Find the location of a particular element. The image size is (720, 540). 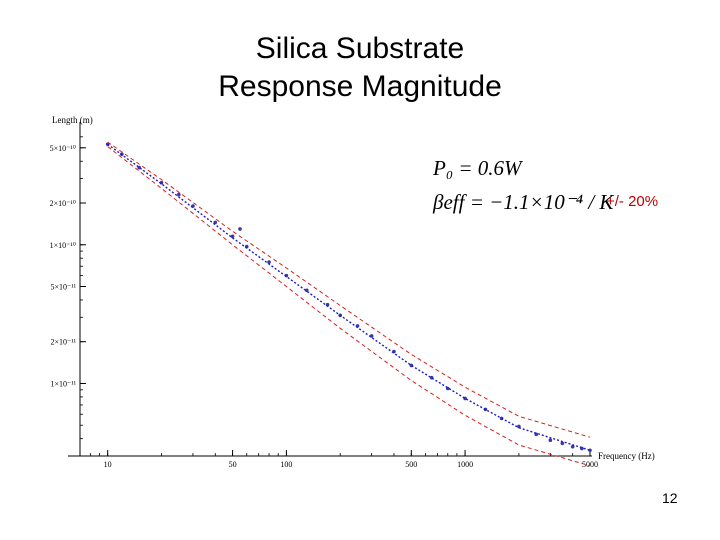

y-tick-label: 2×10⁻¹⁰ is located at coordinates (63, 203).